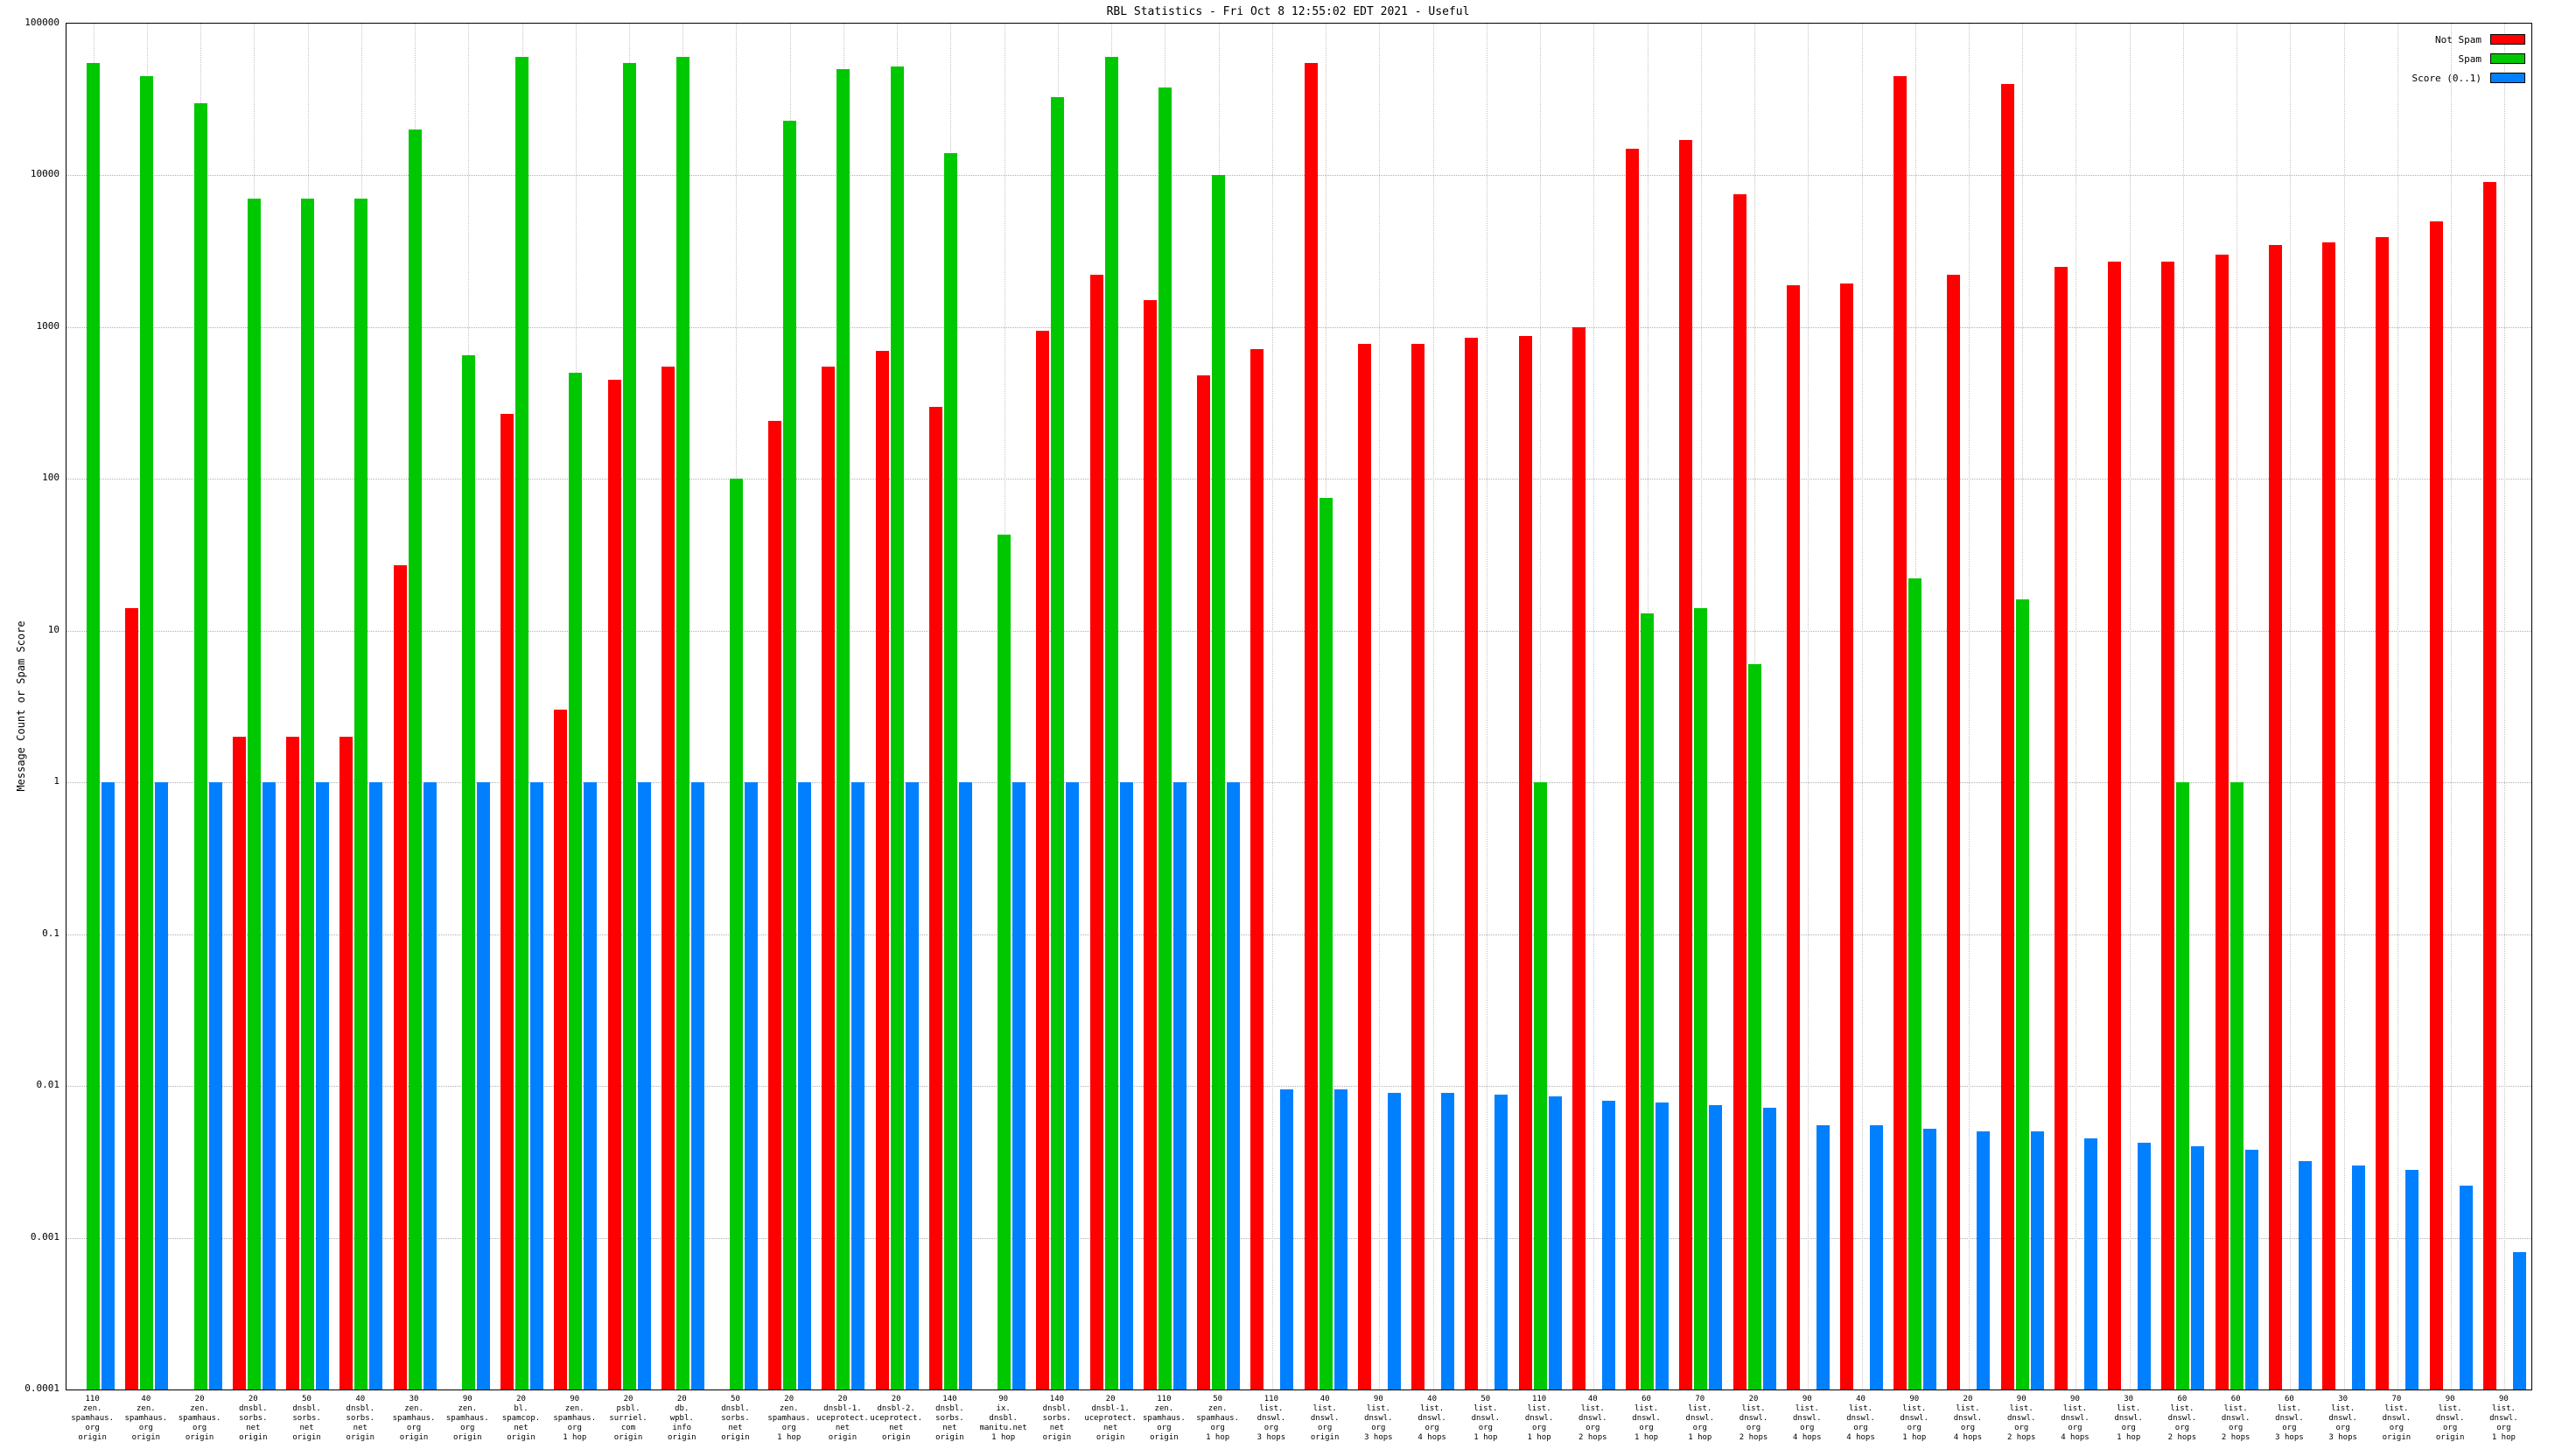 The width and height of the screenshot is (2576, 1449). What do you see at coordinates (1539, 1418) in the screenshot?
I see `x-tick-label: 110 list. dnswl. org 1 hop` at bounding box center [1539, 1418].